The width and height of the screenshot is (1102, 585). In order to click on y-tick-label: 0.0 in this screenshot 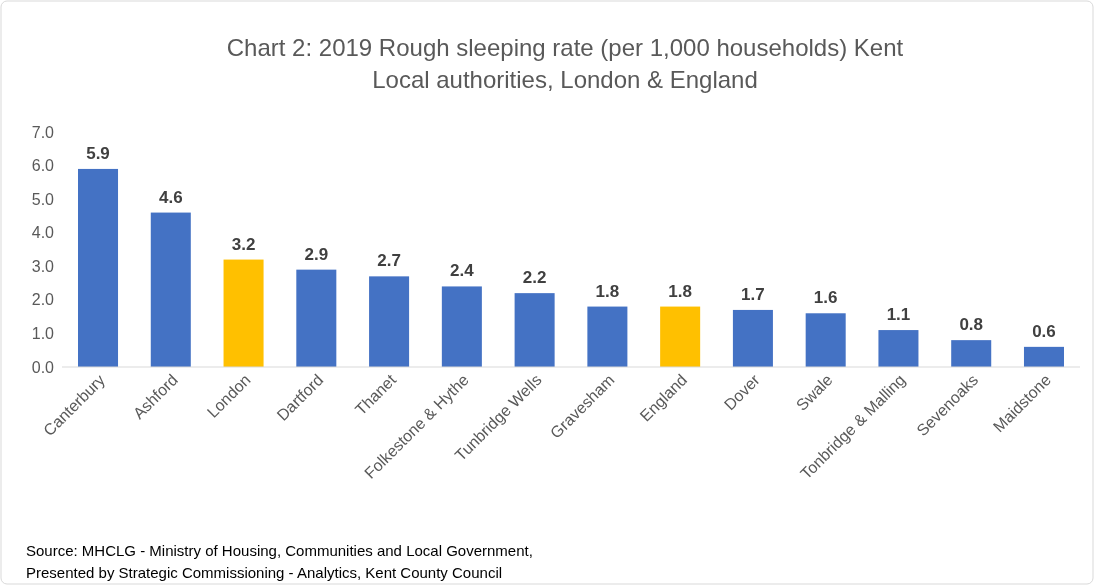, I will do `click(43, 367)`.